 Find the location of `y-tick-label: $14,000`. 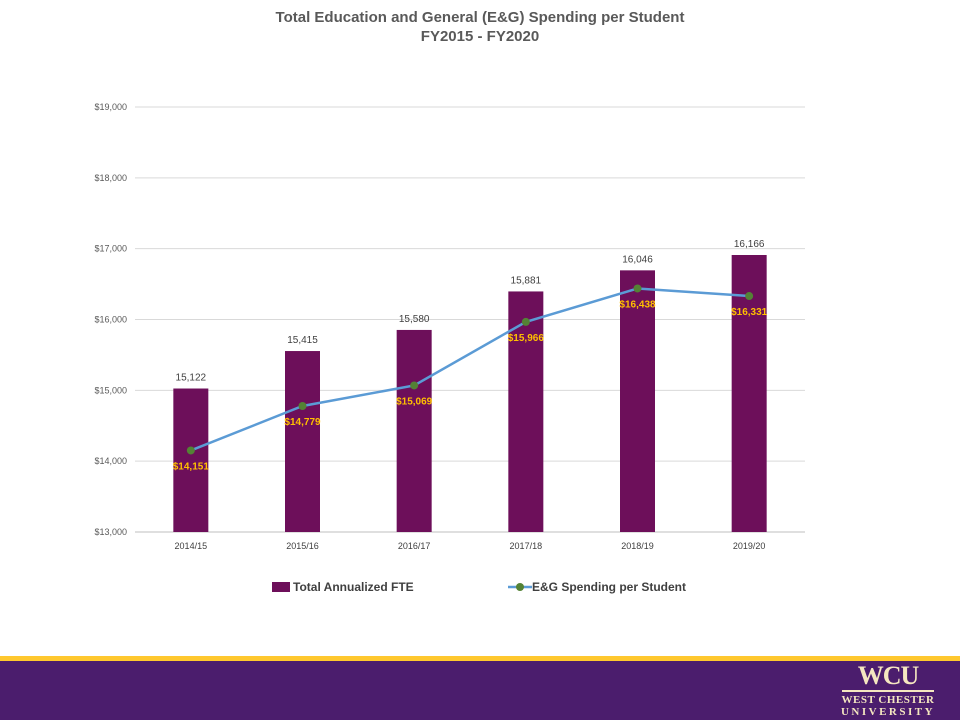

y-tick-label: $14,000 is located at coordinates (110, 461).